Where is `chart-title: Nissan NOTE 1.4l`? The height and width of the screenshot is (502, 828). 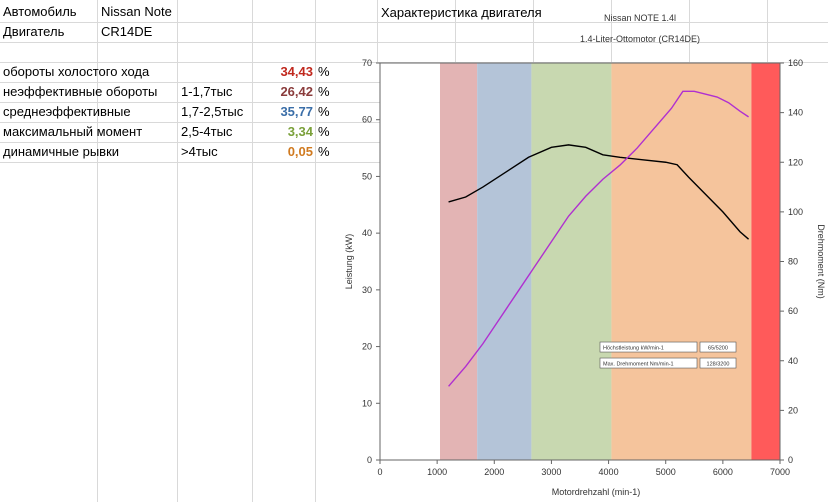
chart-title: Nissan NOTE 1.4l is located at coordinates (640, 18).